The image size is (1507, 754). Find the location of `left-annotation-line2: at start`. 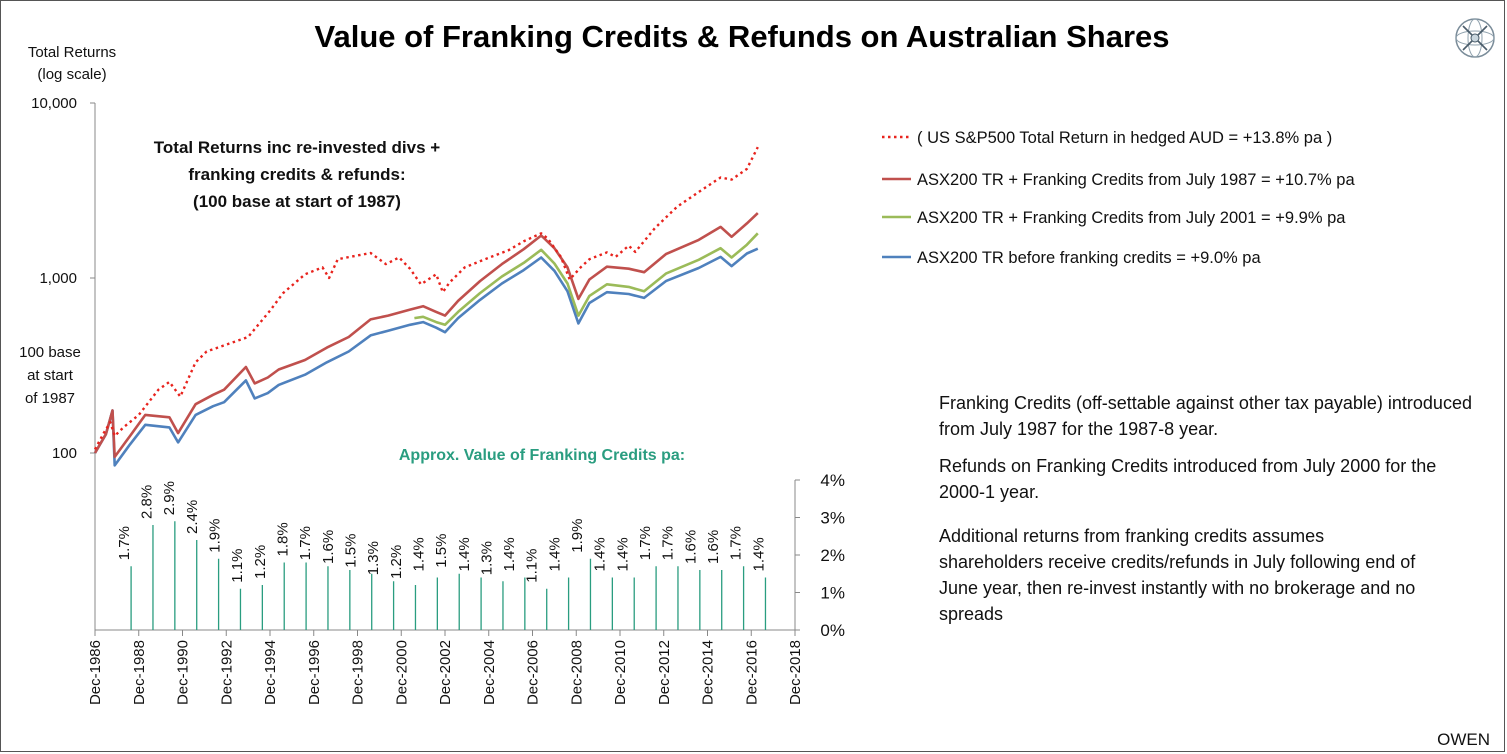

left-annotation-line2: at start is located at coordinates (50, 375).